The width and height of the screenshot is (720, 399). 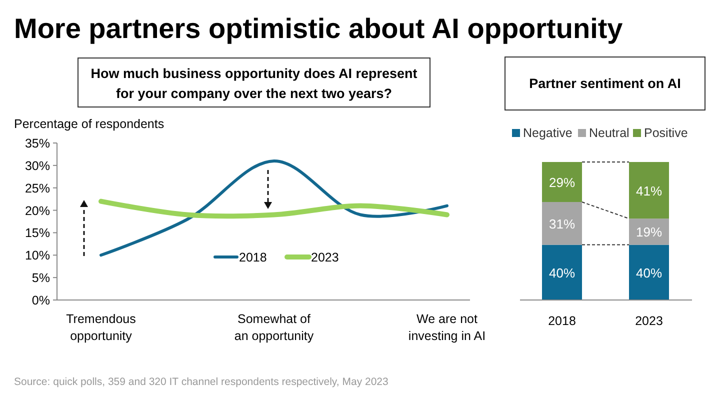 I want to click on x-tick-label: We are not investing in AI, so click(x=447, y=327).